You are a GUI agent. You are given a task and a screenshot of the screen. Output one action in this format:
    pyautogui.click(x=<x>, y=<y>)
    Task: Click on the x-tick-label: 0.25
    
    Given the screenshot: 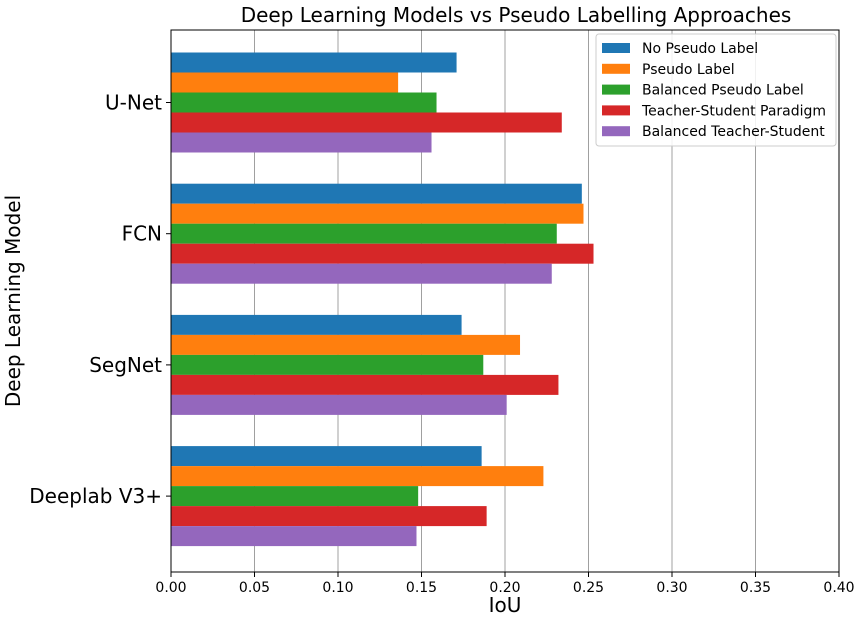 What is the action you would take?
    pyautogui.click(x=588, y=588)
    